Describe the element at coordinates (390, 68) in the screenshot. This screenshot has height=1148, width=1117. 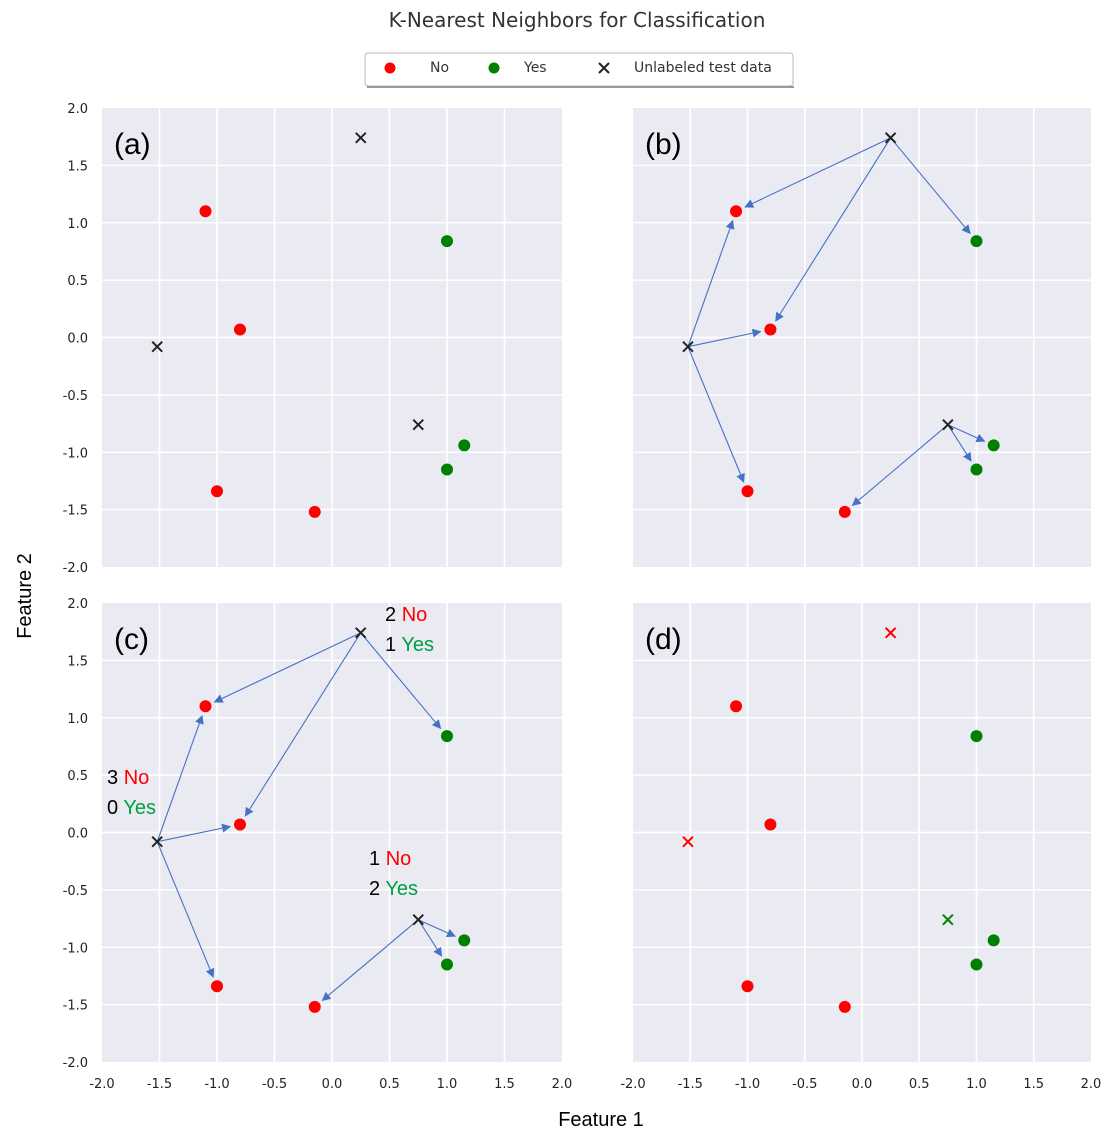
I see `legend-marker-no` at that location.